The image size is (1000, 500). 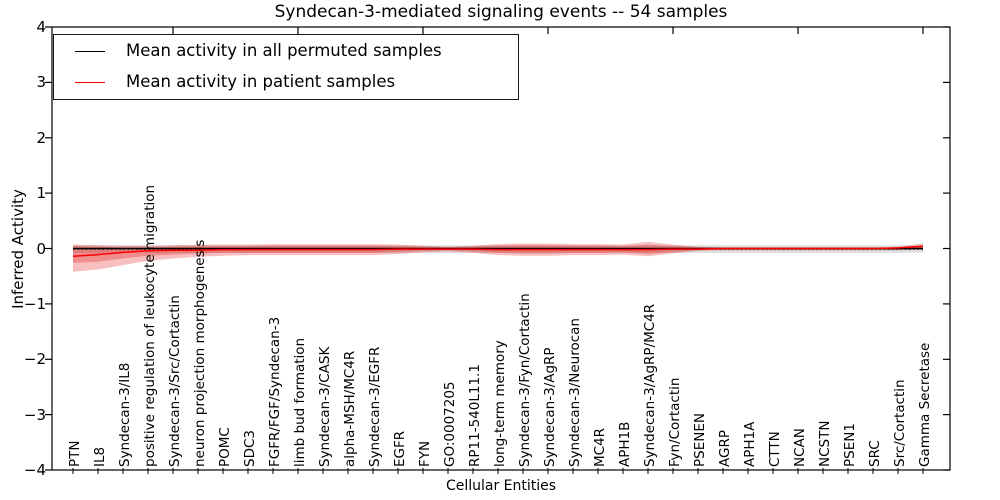 What do you see at coordinates (750, 444) in the screenshot?
I see `x-tick-label: APH1A` at bounding box center [750, 444].